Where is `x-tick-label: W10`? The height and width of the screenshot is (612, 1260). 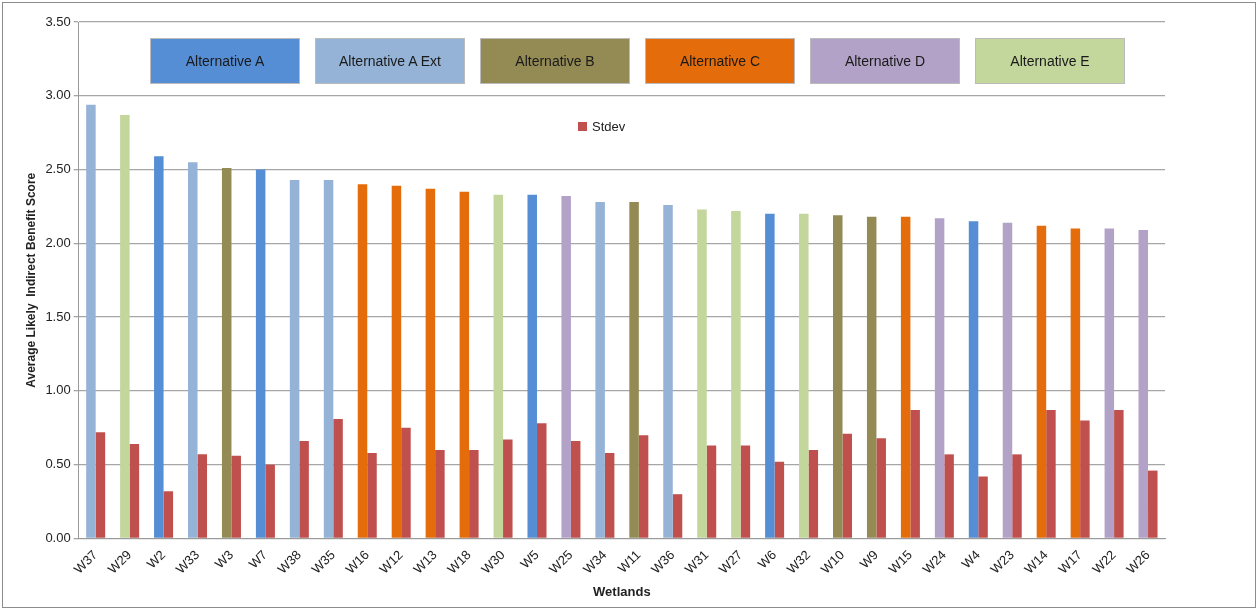 x-tick-label: W10 is located at coordinates (832, 562).